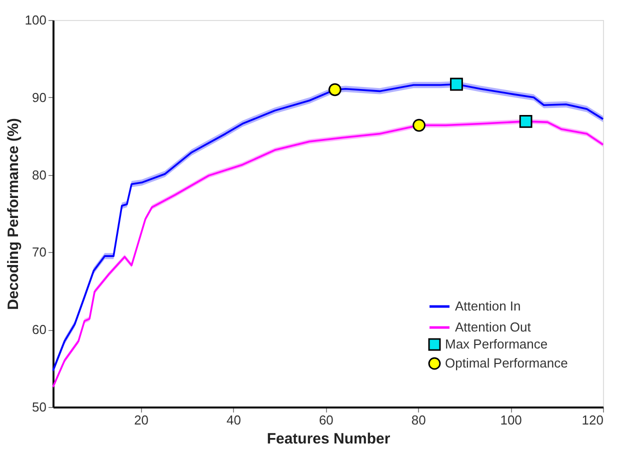  Describe the element at coordinates (418, 420) in the screenshot. I see `x-tick-label: 80` at that location.